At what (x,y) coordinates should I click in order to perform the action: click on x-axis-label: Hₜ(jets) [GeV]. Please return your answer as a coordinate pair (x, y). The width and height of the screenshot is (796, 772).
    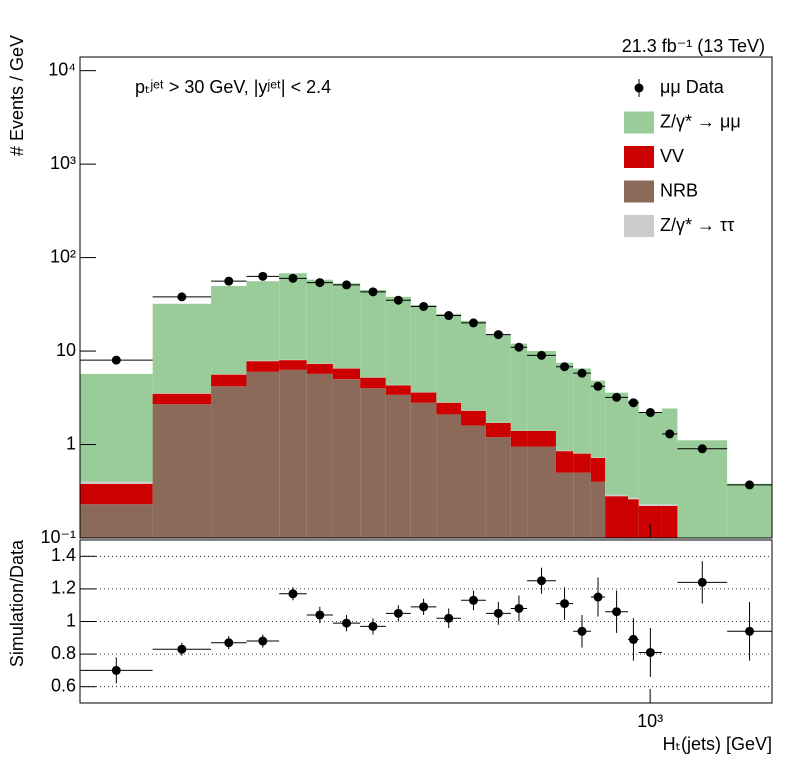
    Looking at the image, I should click on (717, 744).